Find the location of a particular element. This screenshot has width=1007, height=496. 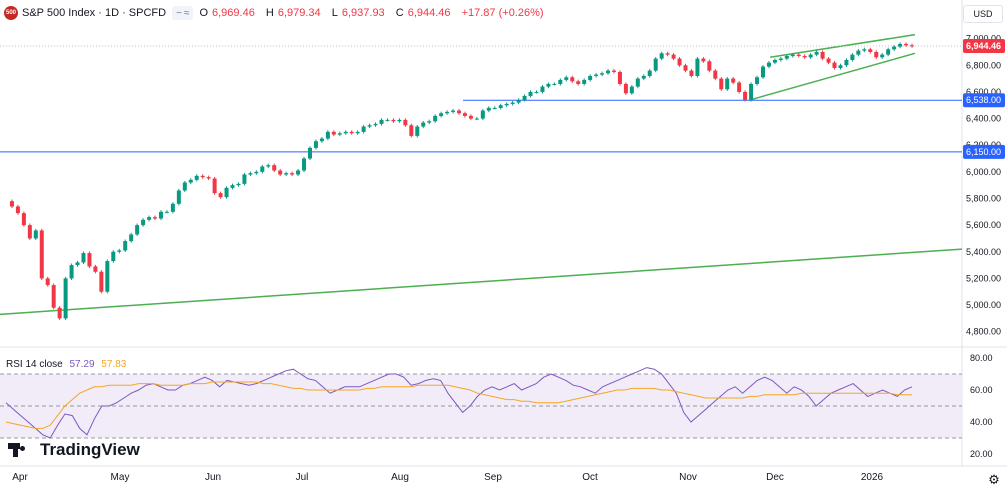

last-price-text: 6,944.46 is located at coordinates (983, 46).